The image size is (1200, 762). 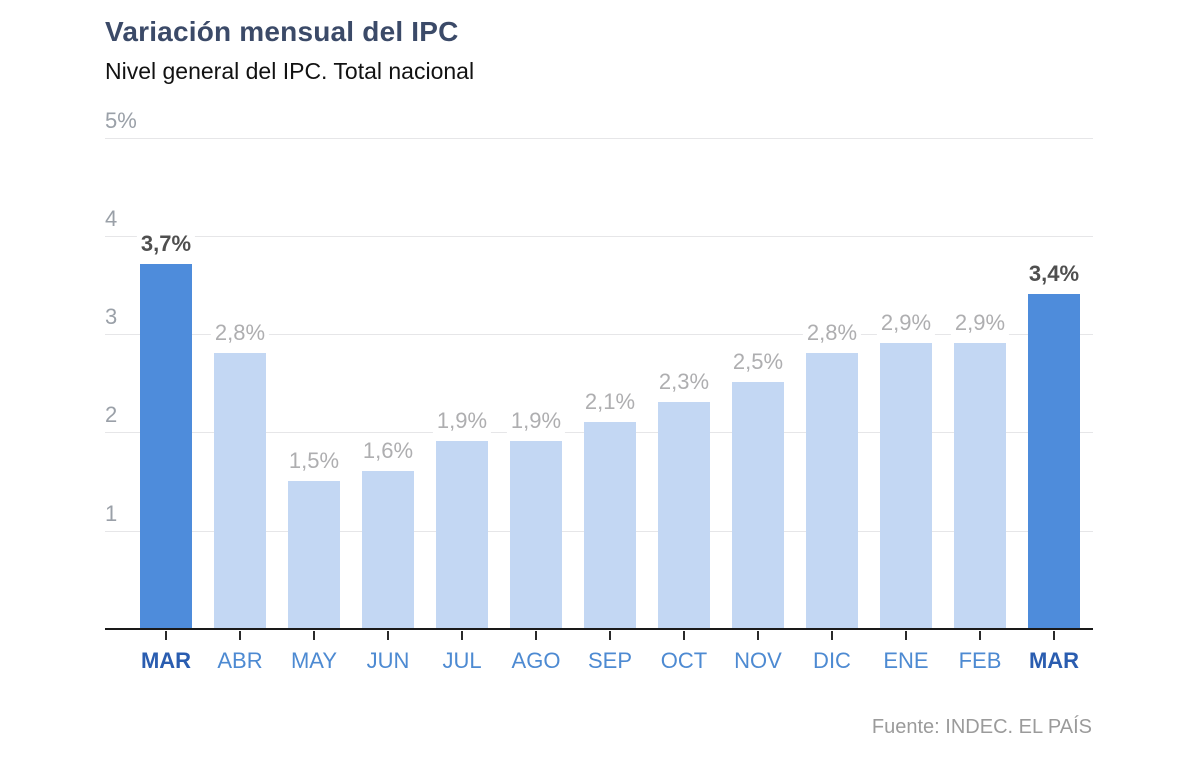 What do you see at coordinates (314, 660) in the screenshot?
I see `x-axis-label-may-2: MAY` at bounding box center [314, 660].